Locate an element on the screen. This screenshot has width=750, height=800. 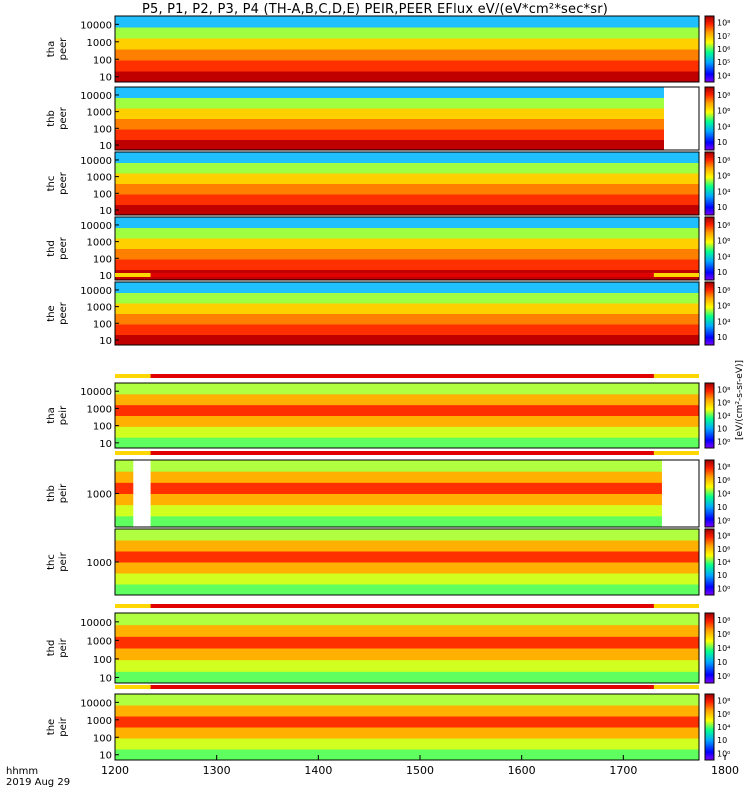
y-tick-label-thd-peir-2: 100 is located at coordinates (102, 660).